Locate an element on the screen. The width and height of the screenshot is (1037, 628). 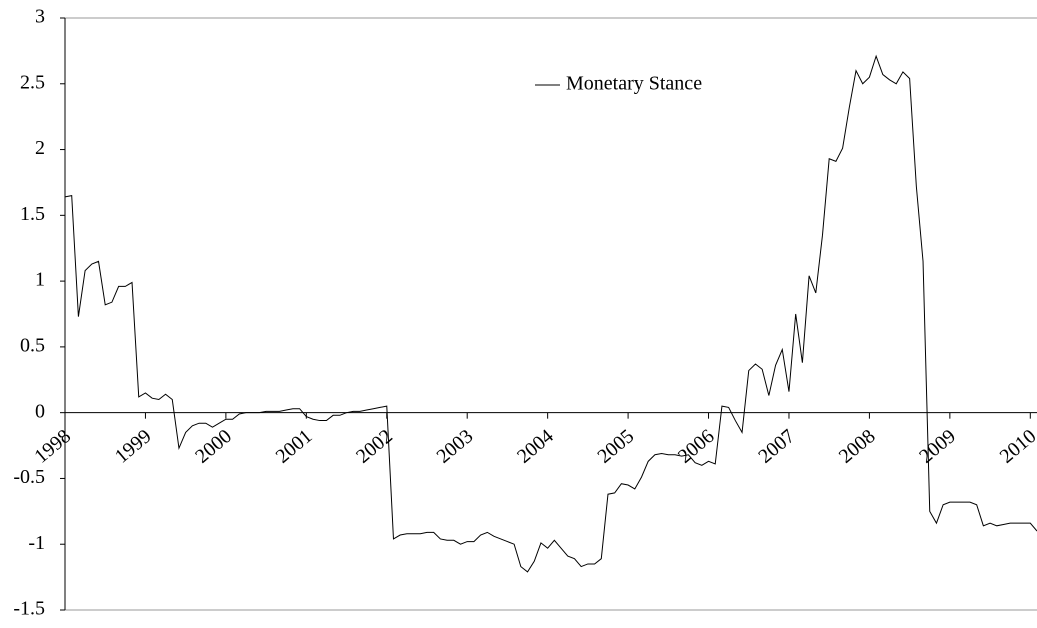
x-tick-label: 2003 is located at coordinates (455, 446).